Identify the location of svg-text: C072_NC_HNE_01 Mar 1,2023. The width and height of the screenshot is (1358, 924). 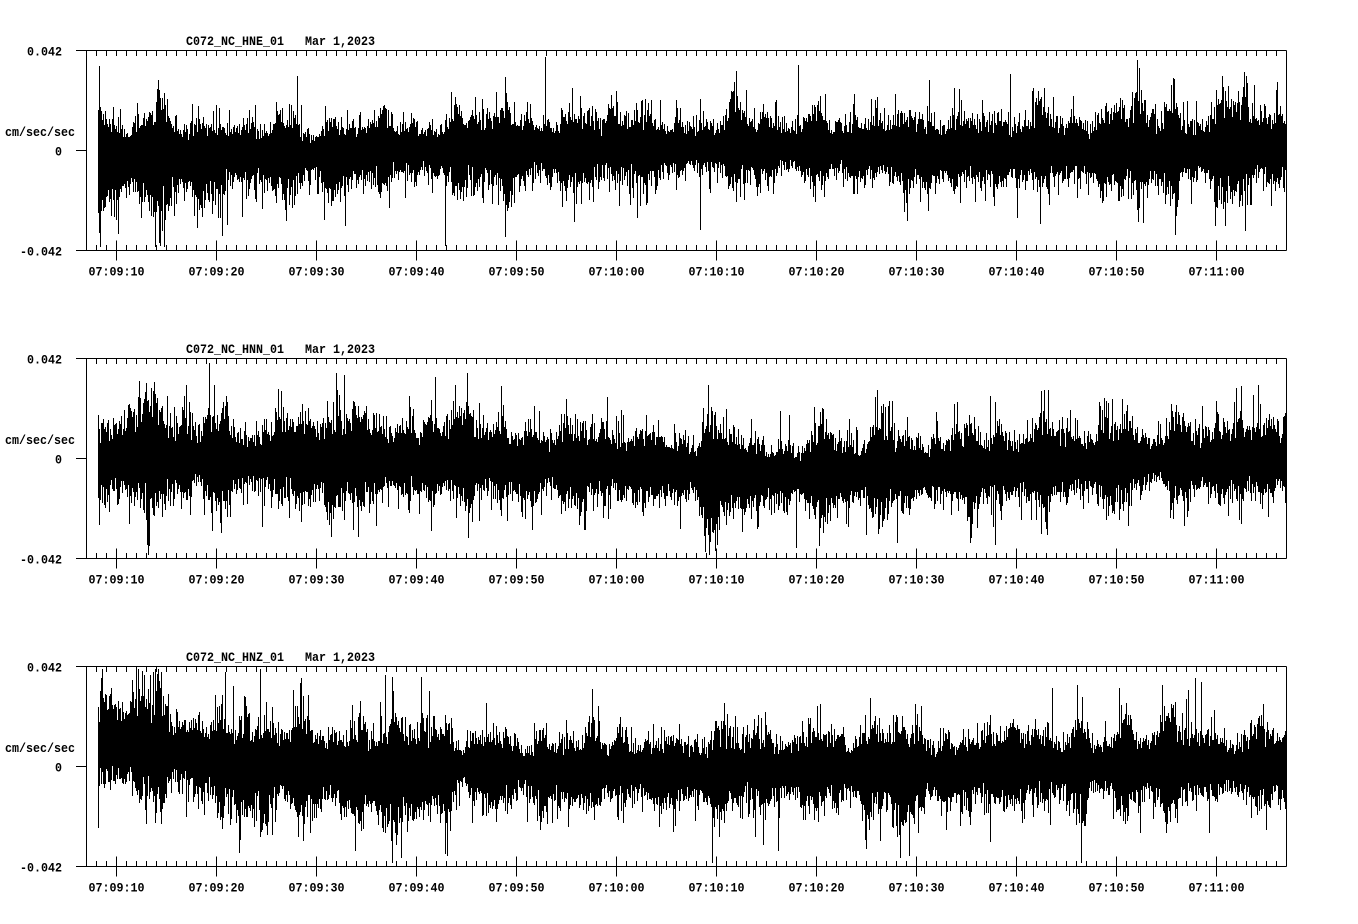
(280, 41).